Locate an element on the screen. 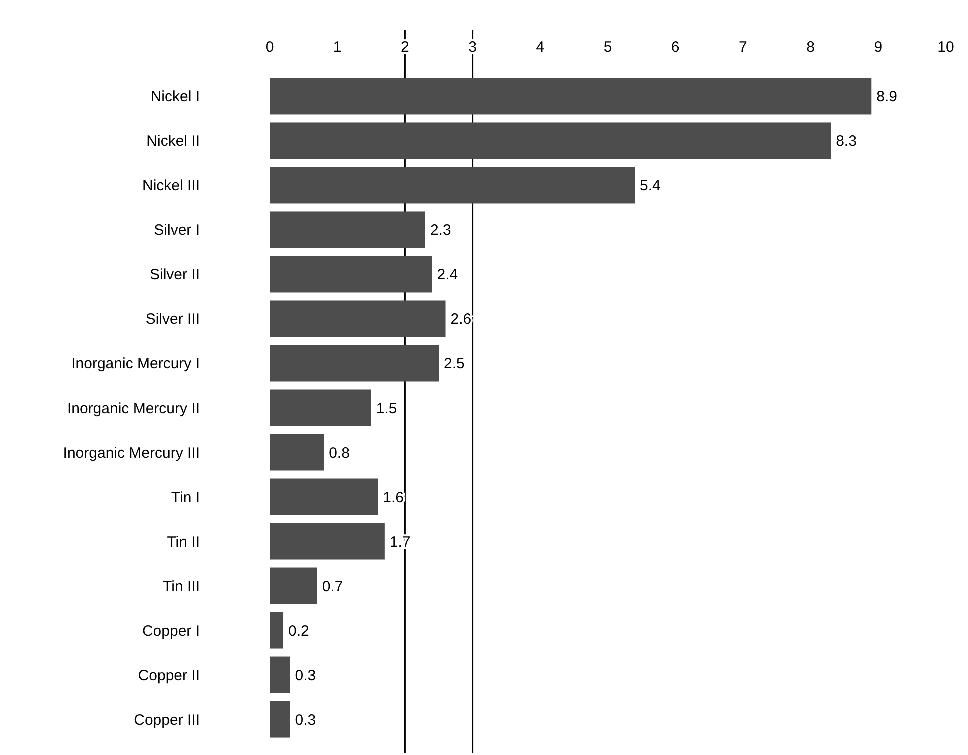 The width and height of the screenshot is (968, 755). x-tick-label: 10 is located at coordinates (946, 47).